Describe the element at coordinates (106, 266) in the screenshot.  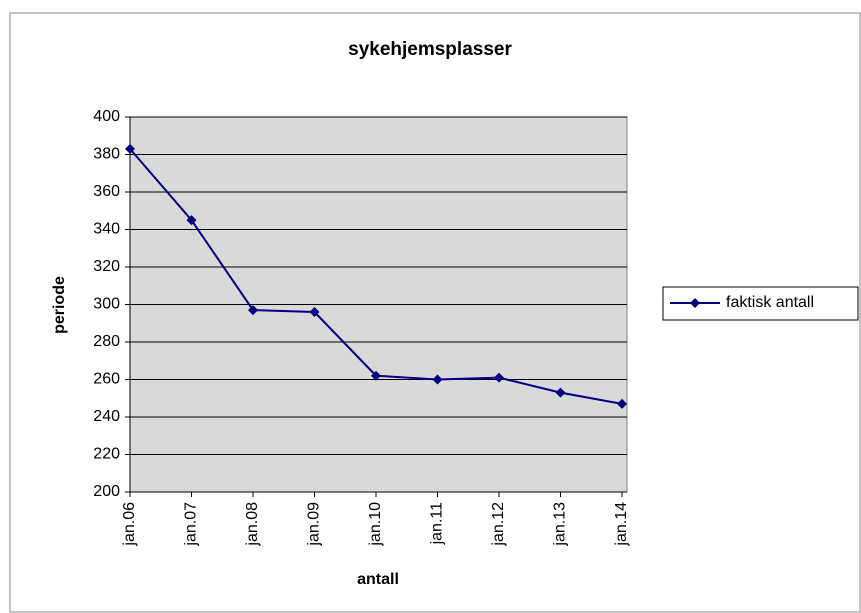
I see `y-tick-label: 320` at that location.